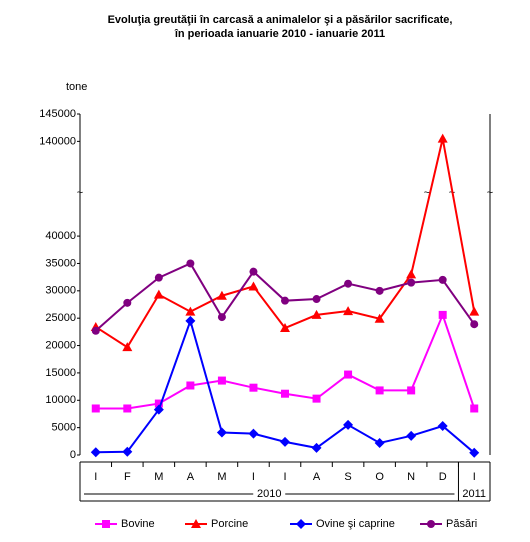  What do you see at coordinates (443, 477) in the screenshot?
I see `x-tick-label: D` at bounding box center [443, 477].